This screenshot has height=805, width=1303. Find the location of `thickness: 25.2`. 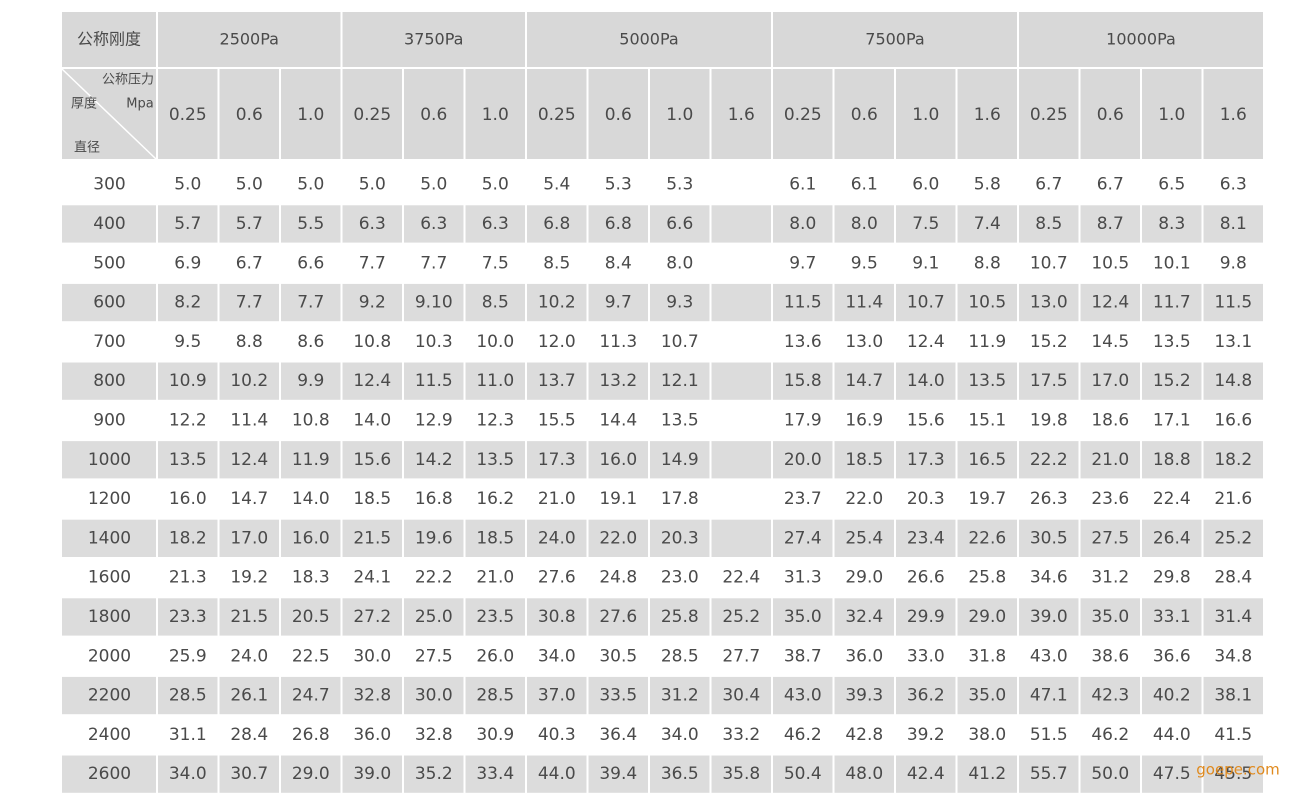

thickness: 25.2 is located at coordinates (741, 617).